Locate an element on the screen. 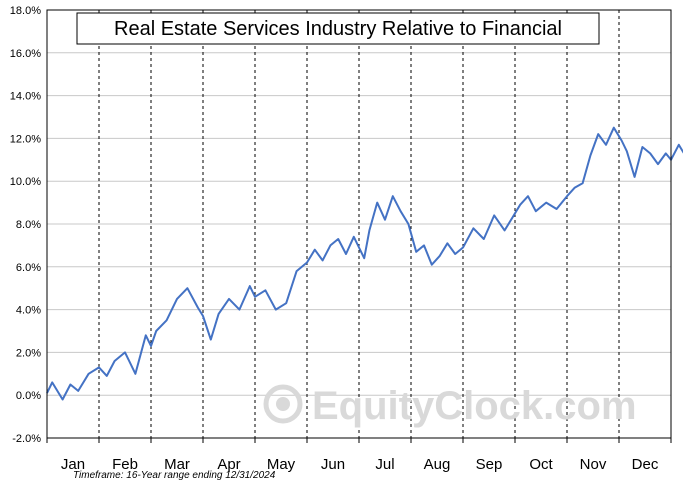 The image size is (683, 496). y-tick-label: 4.0% is located at coordinates (28, 311).